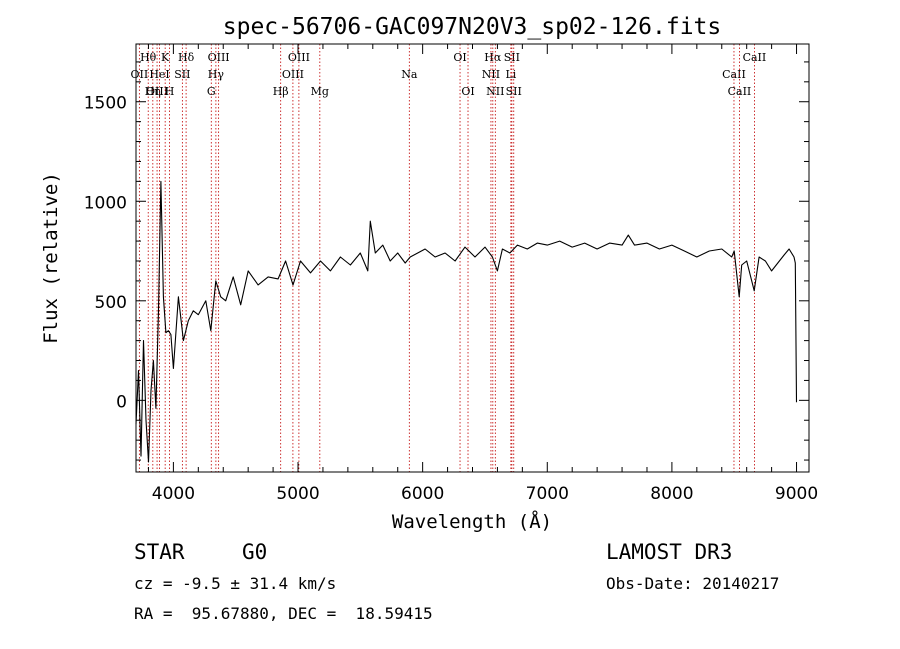 This screenshot has height=649, width=900. Describe the element at coordinates (409, 74) in the screenshot. I see `line-marker-label: Na` at that location.